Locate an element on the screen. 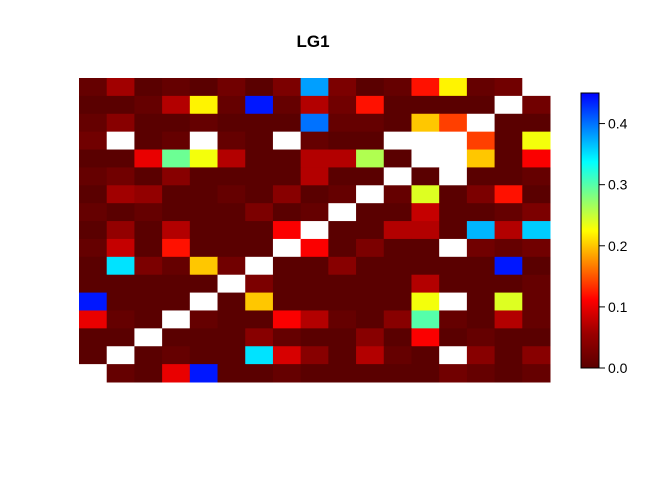  colorbar-tick-label: 0.4 is located at coordinates (618, 124).